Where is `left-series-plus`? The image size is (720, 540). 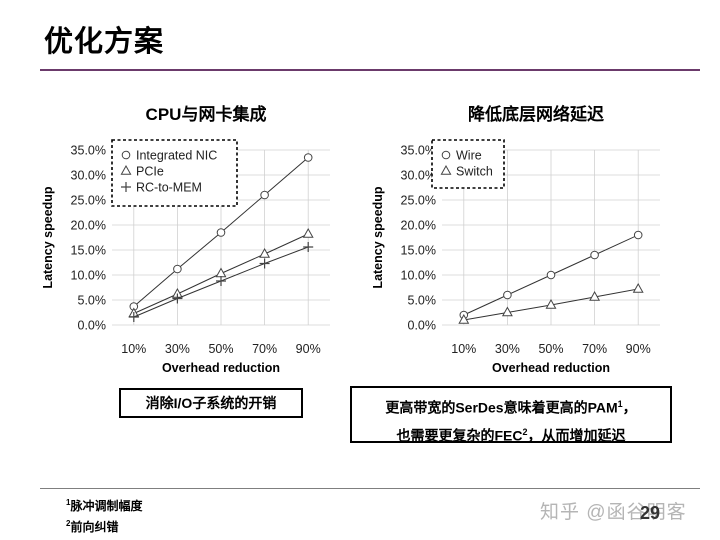
left-series-plus is located at coordinates (221, 282).